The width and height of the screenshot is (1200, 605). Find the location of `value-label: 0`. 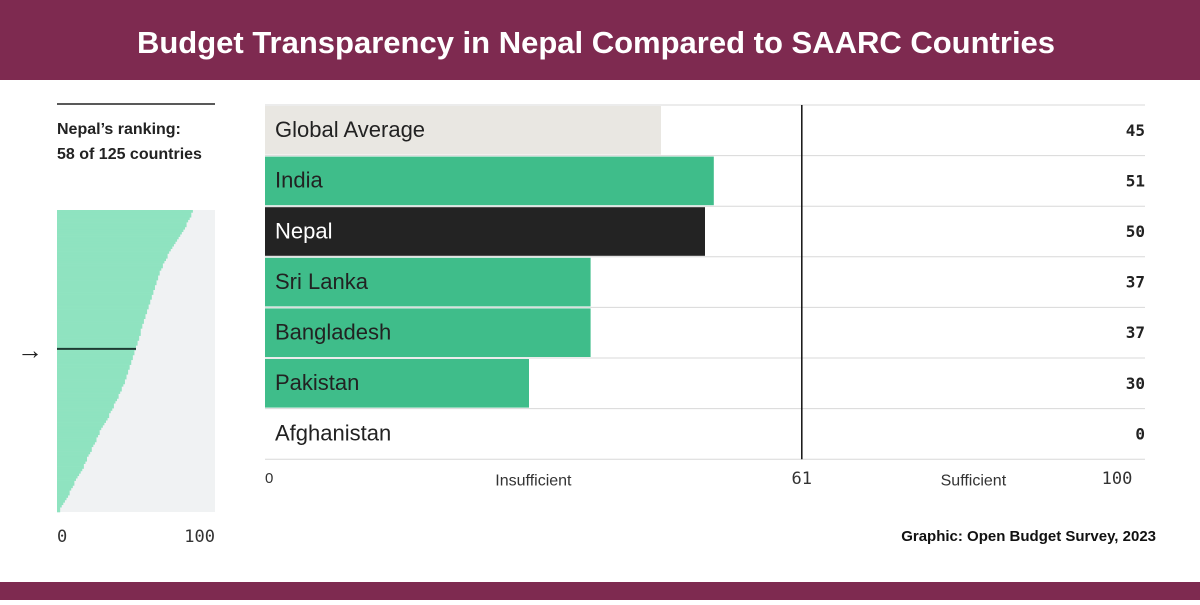

value-label: 0 is located at coordinates (1140, 433).